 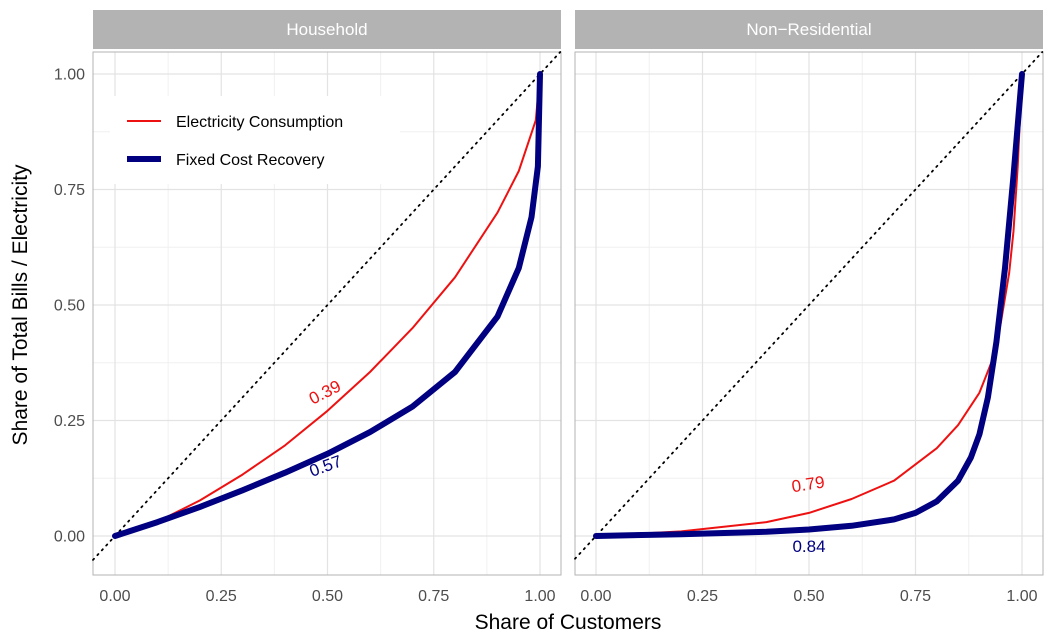 I want to click on y-tick-label: 0.75, so click(x=69, y=190).